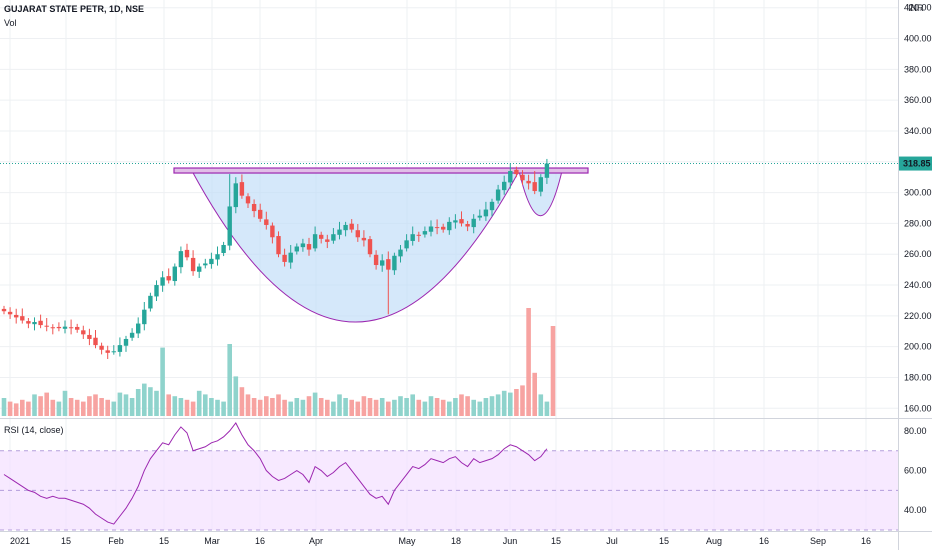  What do you see at coordinates (212, 541) in the screenshot?
I see `time-tick-label: Mar` at bounding box center [212, 541].